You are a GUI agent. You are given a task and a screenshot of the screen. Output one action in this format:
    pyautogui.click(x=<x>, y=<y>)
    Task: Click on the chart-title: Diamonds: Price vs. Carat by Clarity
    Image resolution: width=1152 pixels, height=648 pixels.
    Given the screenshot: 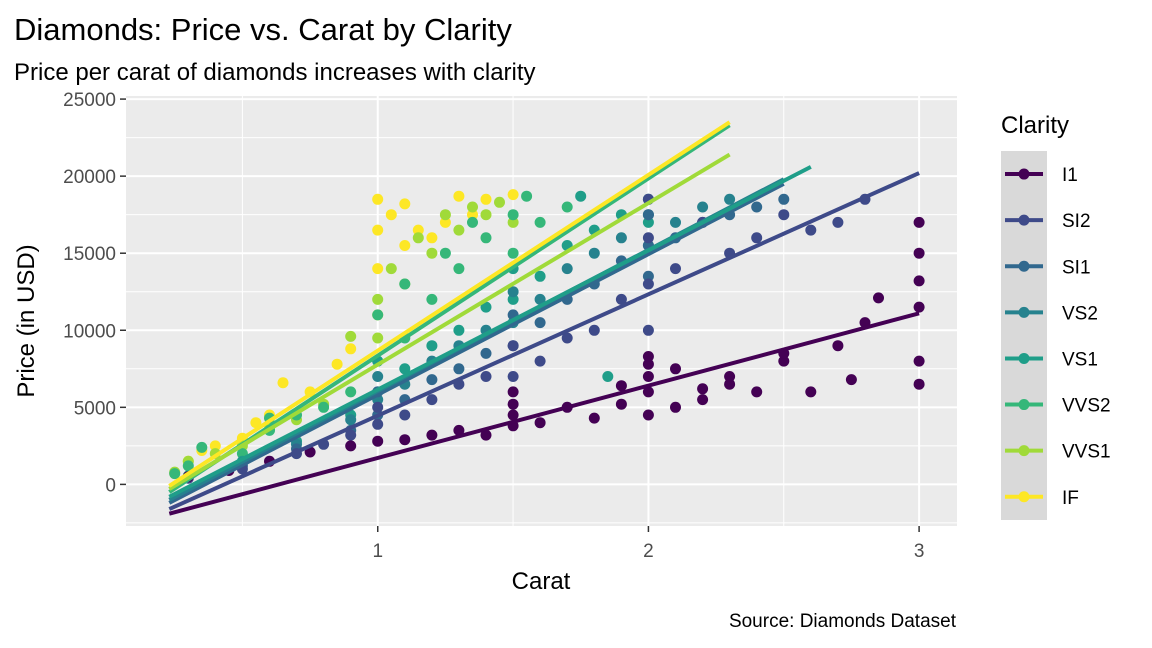 What is the action you would take?
    pyautogui.click(x=263, y=29)
    